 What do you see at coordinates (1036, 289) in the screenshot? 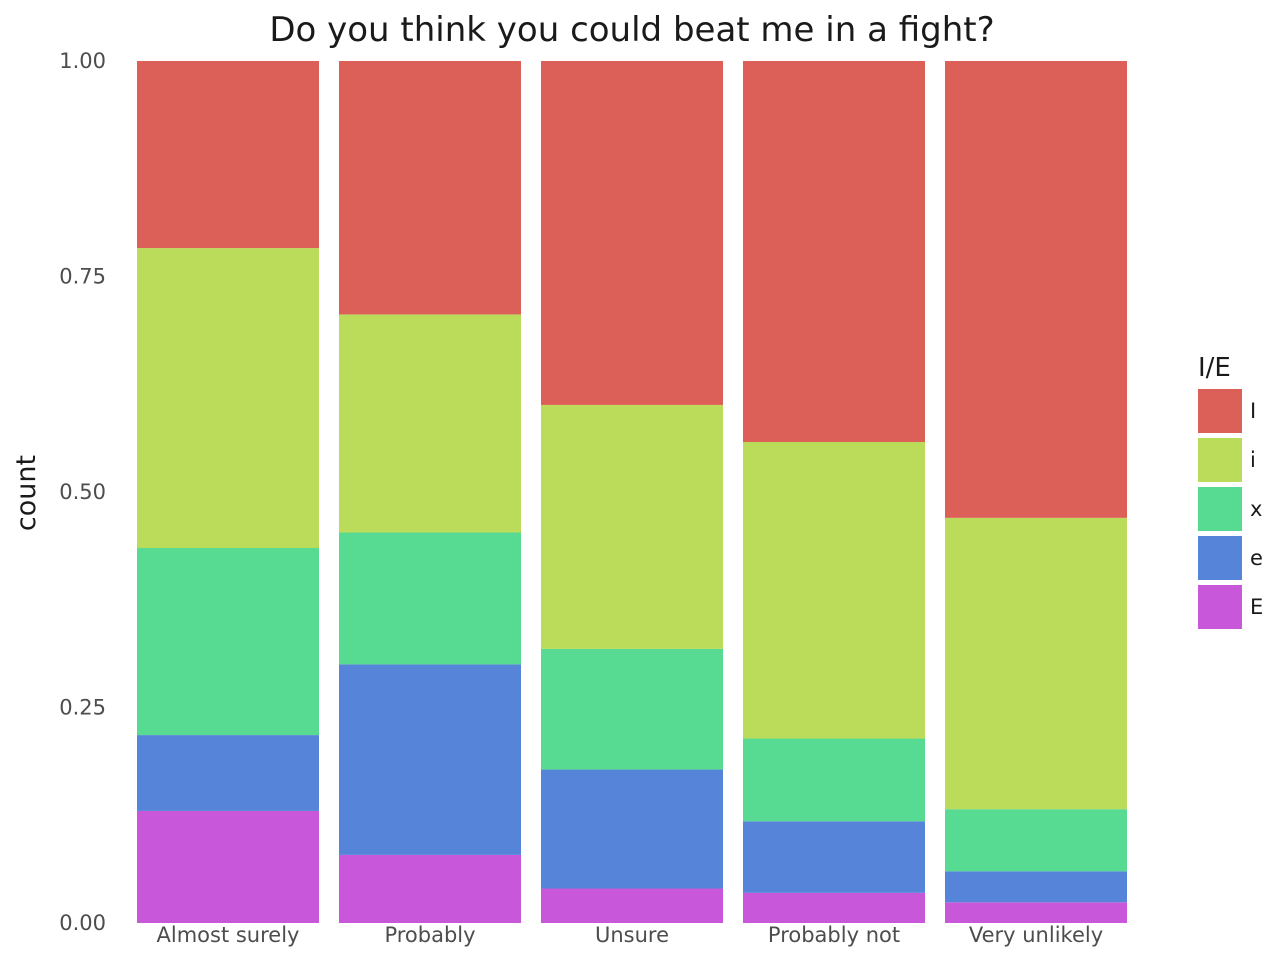
I see `bar-segment-very-unlikely-I` at bounding box center [1036, 289].